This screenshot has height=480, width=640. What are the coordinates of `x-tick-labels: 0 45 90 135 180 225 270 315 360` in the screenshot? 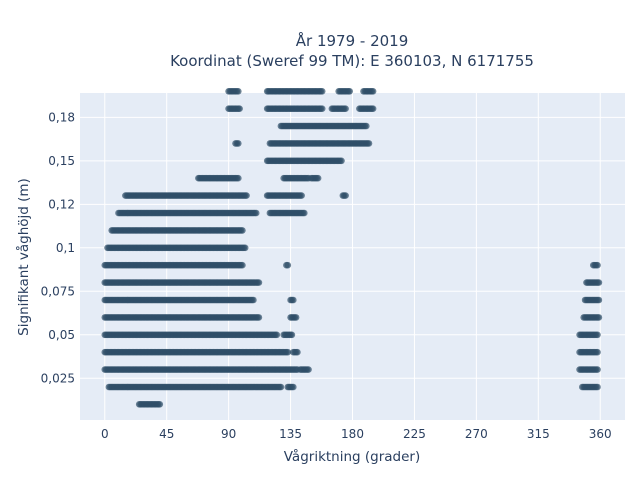 It's located at (356, 434).